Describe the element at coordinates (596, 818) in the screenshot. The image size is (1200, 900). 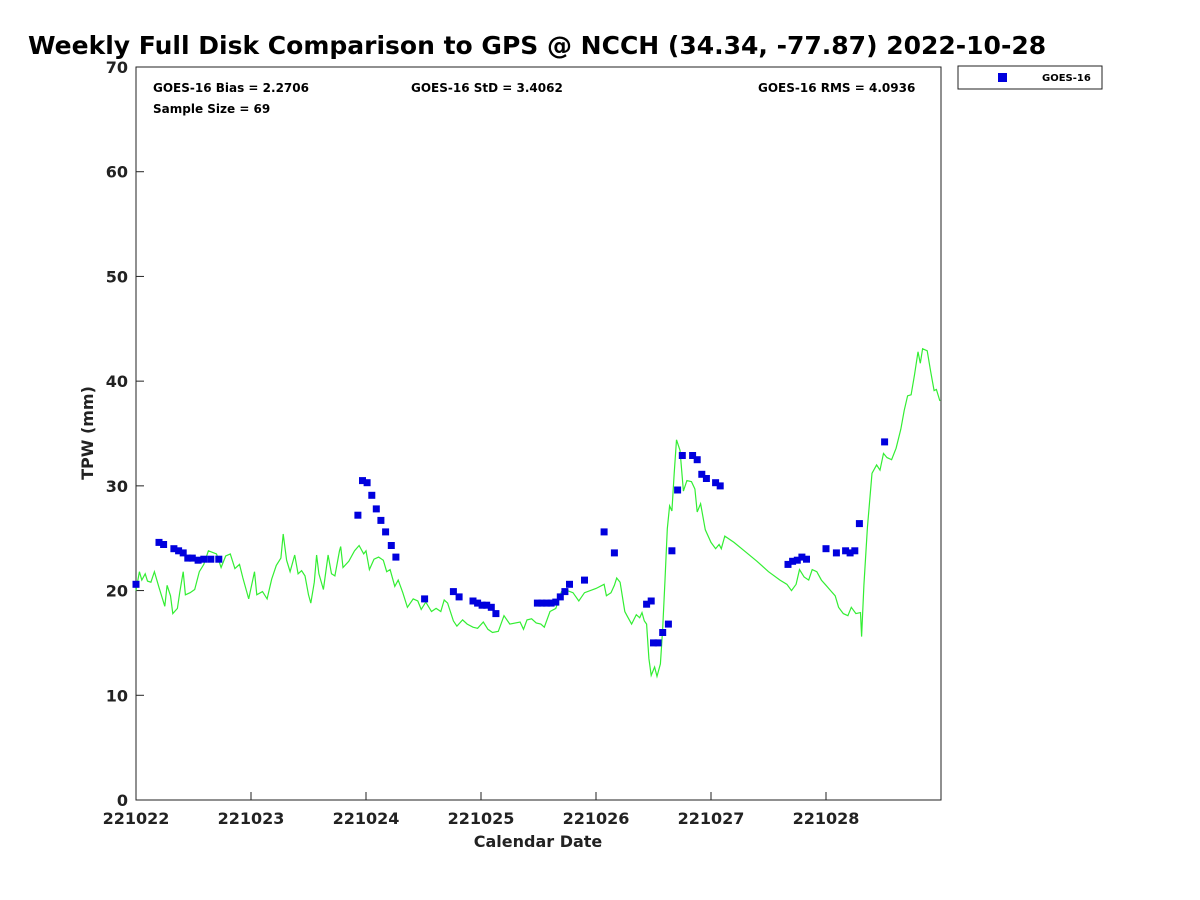
I see `x-tick-label: 221026` at that location.